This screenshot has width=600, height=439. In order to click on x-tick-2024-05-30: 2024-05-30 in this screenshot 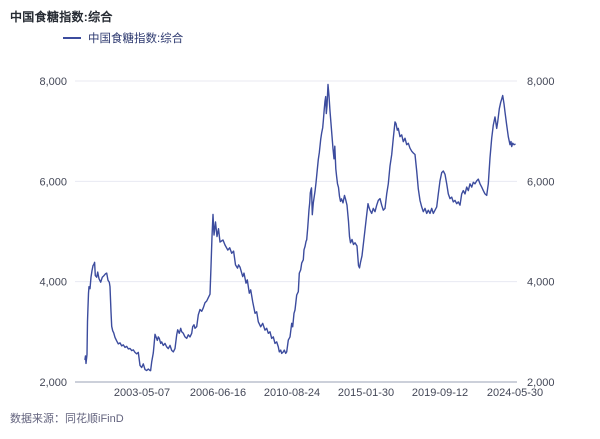, I will do `click(515, 393)`.